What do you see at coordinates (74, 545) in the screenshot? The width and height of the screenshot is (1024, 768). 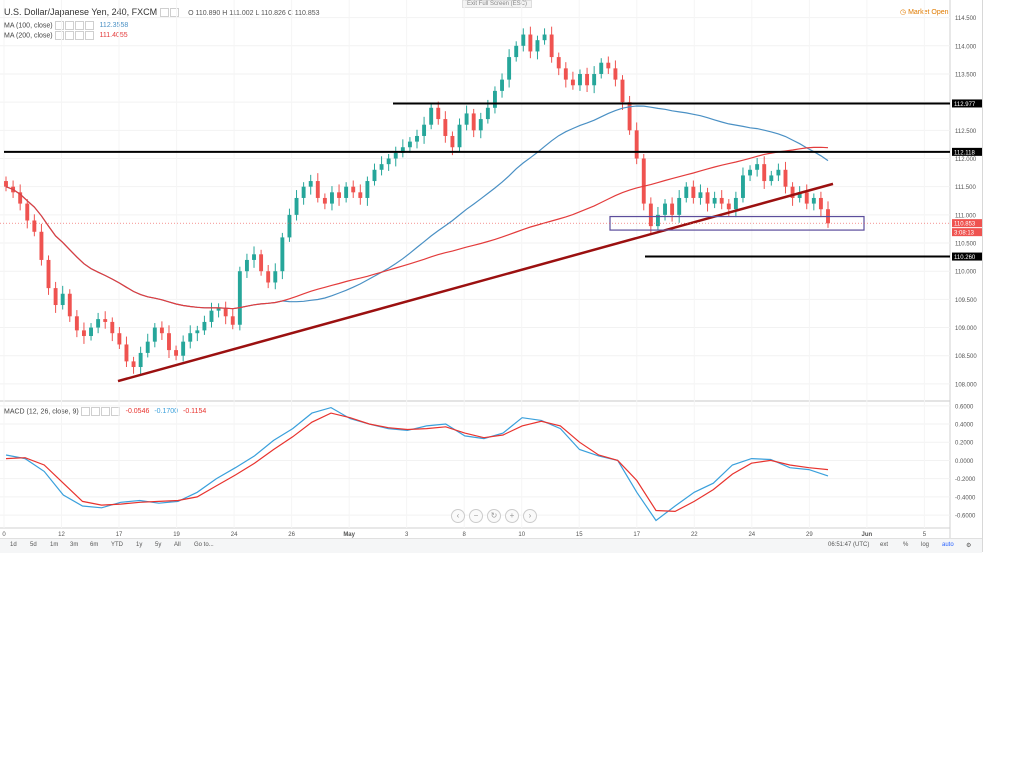 I see `tf-3m: 3m` at bounding box center [74, 545].